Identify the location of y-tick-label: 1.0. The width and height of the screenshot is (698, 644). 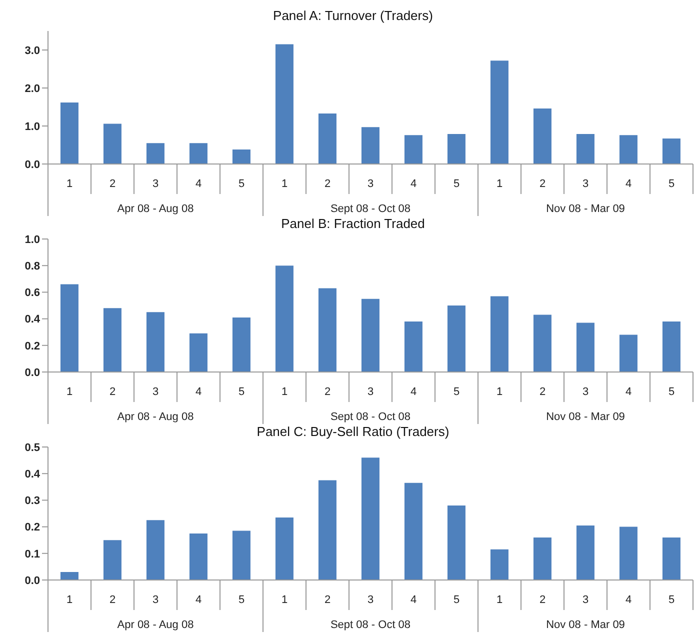
(32, 126).